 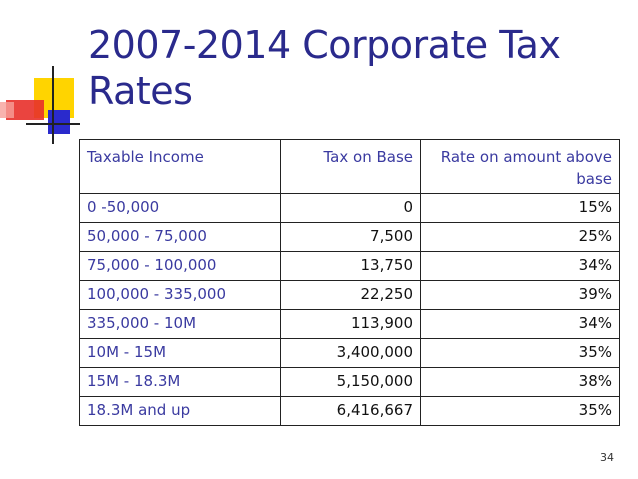 What do you see at coordinates (7, 110) in the screenshot?
I see `deco-red-fade` at bounding box center [7, 110].